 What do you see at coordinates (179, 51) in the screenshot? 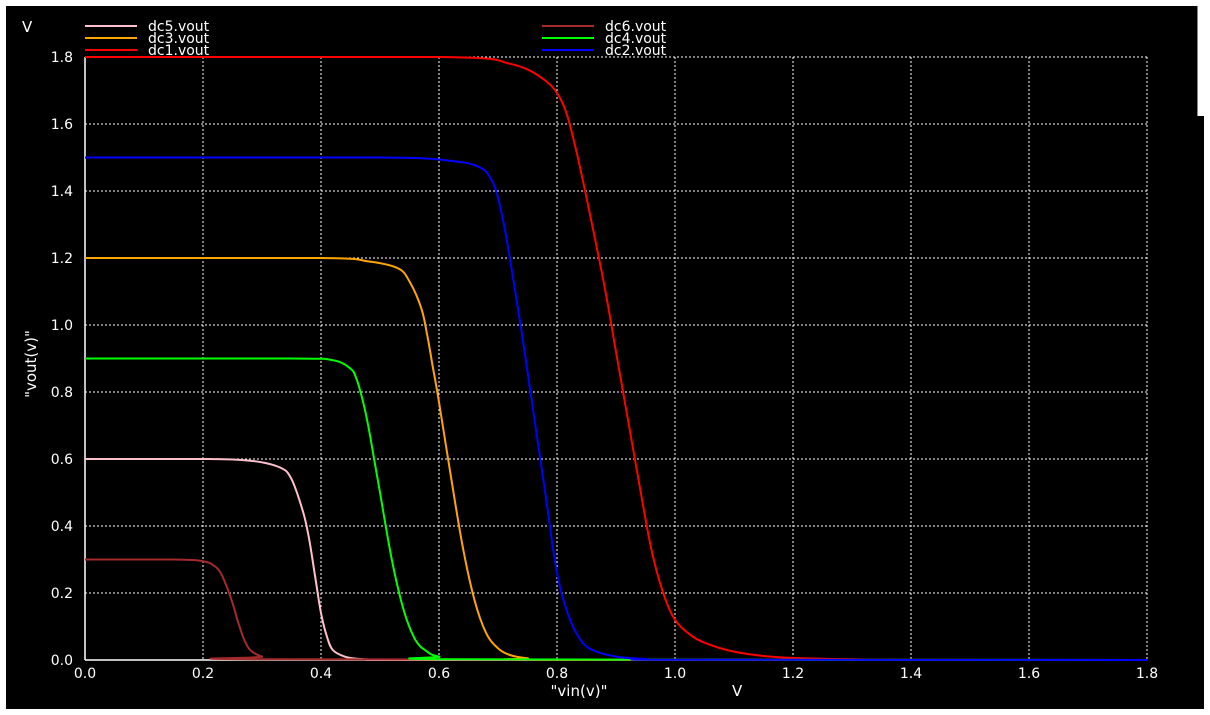
I see `legend-label: dc1.vout` at bounding box center [179, 51].